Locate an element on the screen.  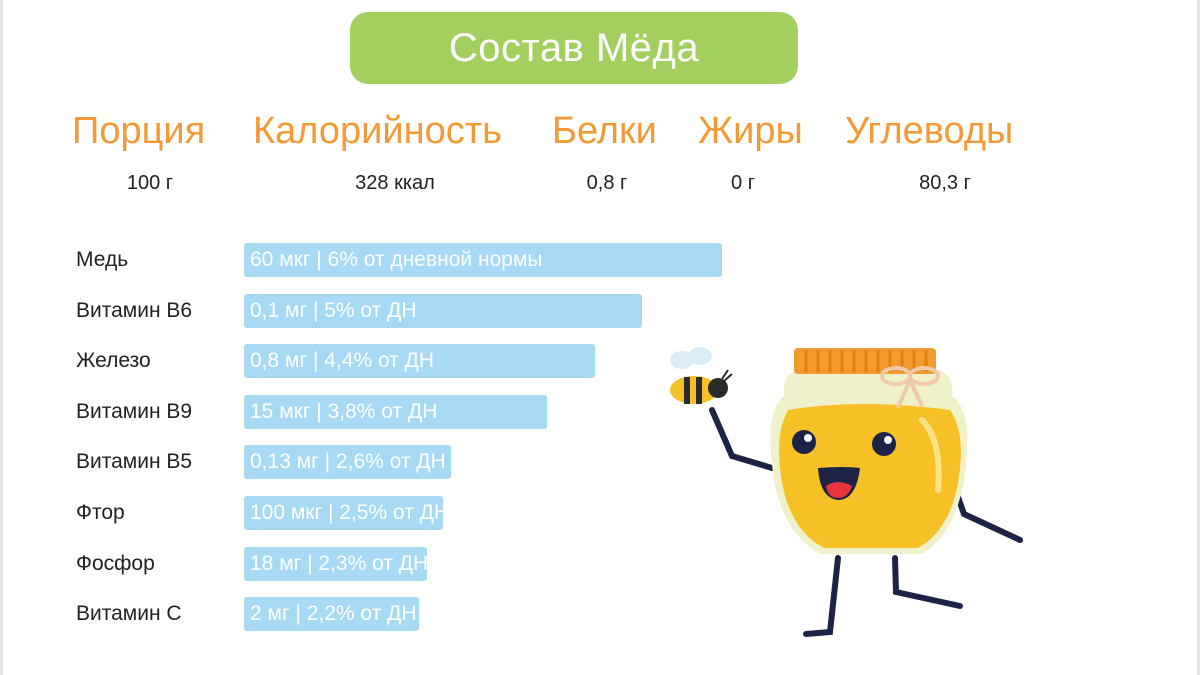
right-leg is located at coordinates (927, 582).